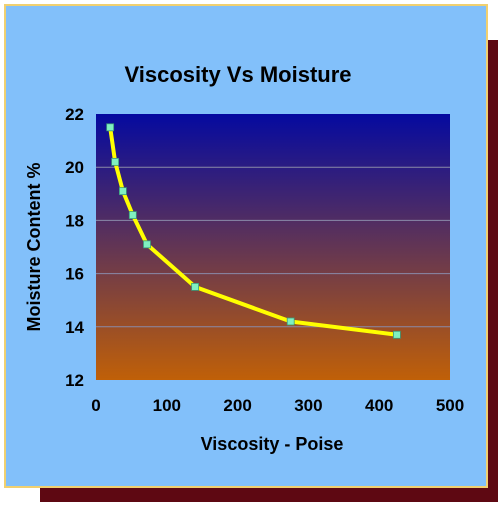  What do you see at coordinates (95, 405) in the screenshot?
I see `x-tick-label: 0` at bounding box center [95, 405].